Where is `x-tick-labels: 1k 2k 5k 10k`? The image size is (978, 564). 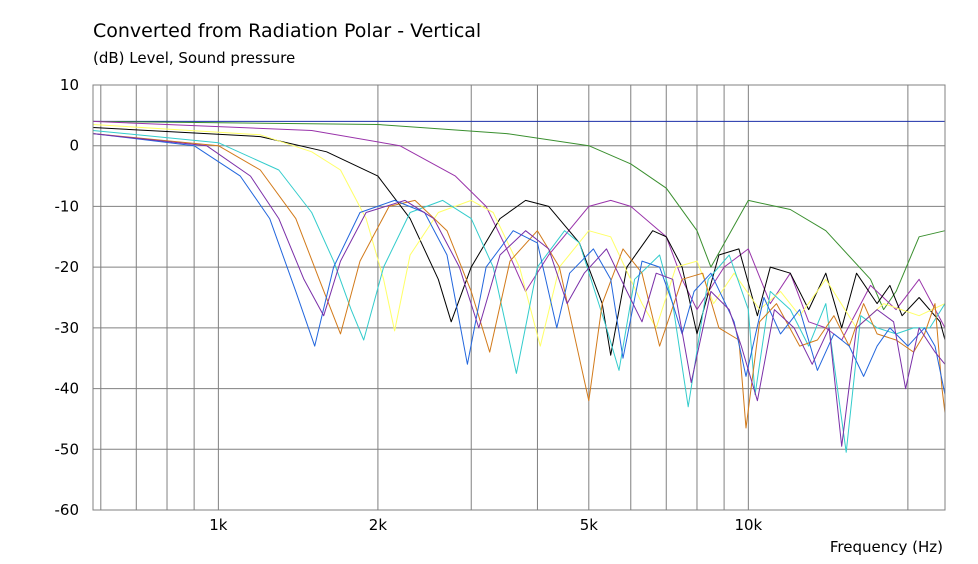 x-tick-labels: 1k 2k 5k 10k is located at coordinates (485, 525).